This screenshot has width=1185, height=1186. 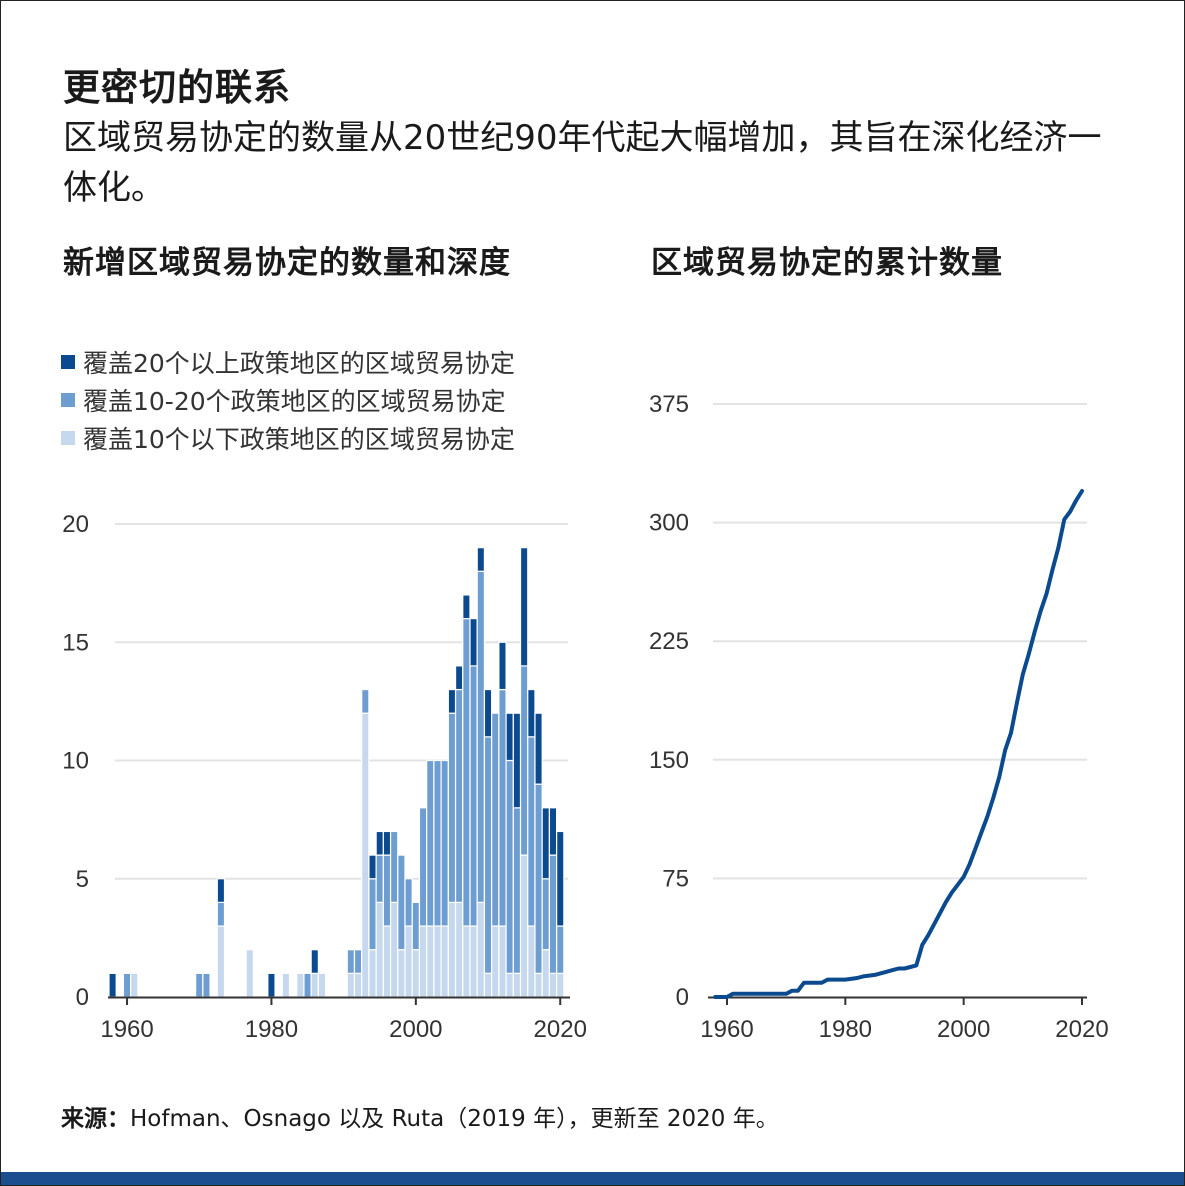 What do you see at coordinates (669, 523) in the screenshot?
I see `y-tick-label: 300` at bounding box center [669, 523].